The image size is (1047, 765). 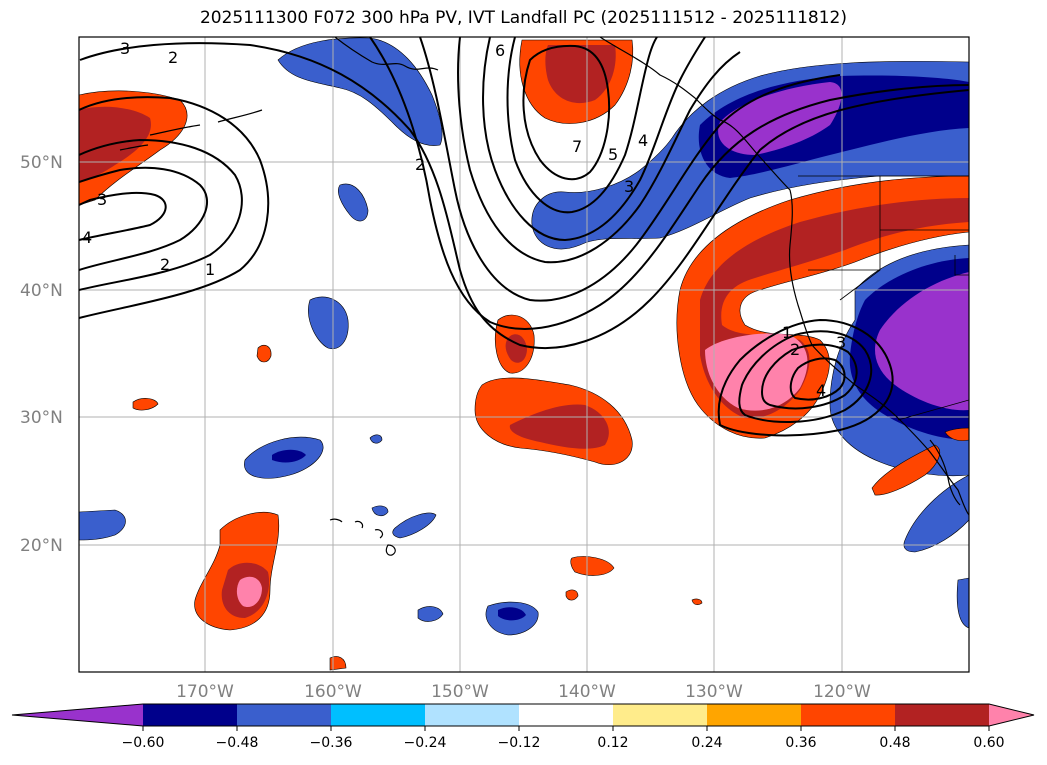 What do you see at coordinates (519, 743) in the screenshot?
I see `colorbar-tick-label: −0.12` at bounding box center [519, 743].